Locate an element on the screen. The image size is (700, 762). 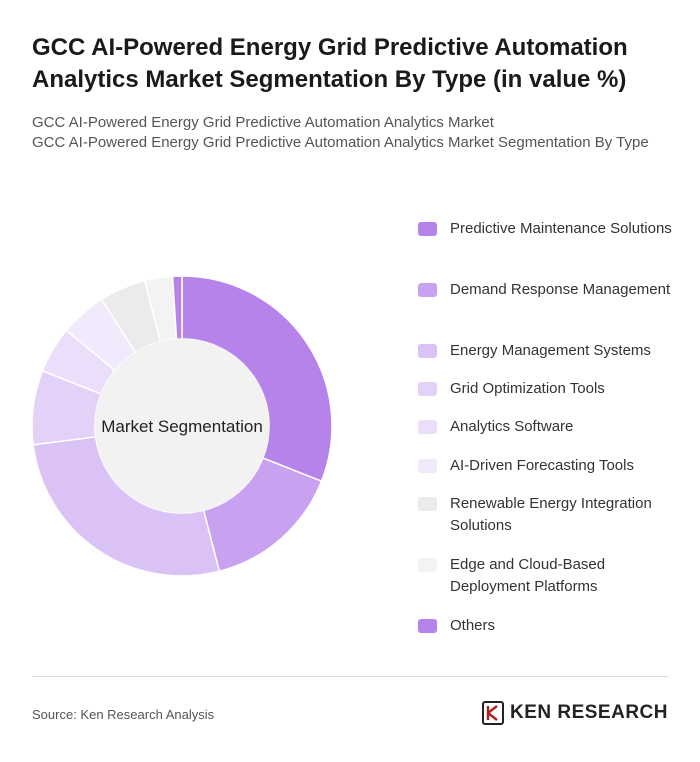
legend-item: Demand Response Management is located at coordinates (548, 290).